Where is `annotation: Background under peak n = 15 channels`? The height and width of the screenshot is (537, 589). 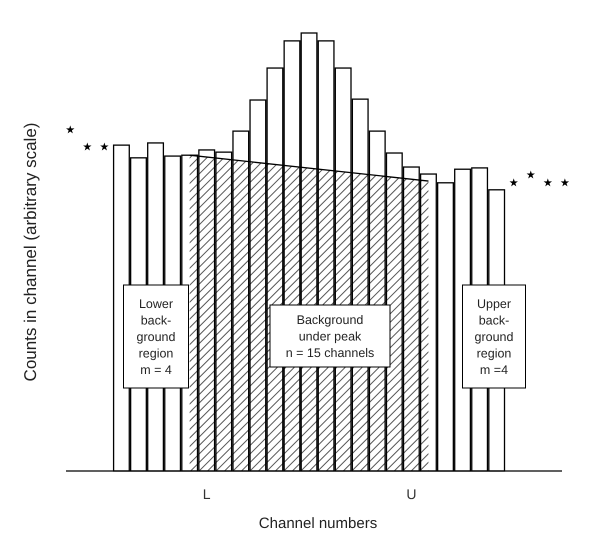
annotation: Background under peak n = 15 channels is located at coordinates (330, 336).